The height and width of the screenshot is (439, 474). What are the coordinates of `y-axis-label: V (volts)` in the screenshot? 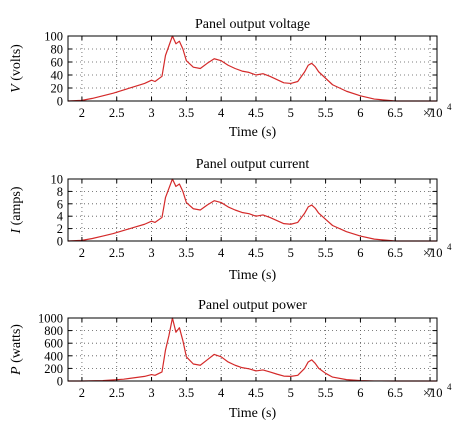 It's located at (16, 68).